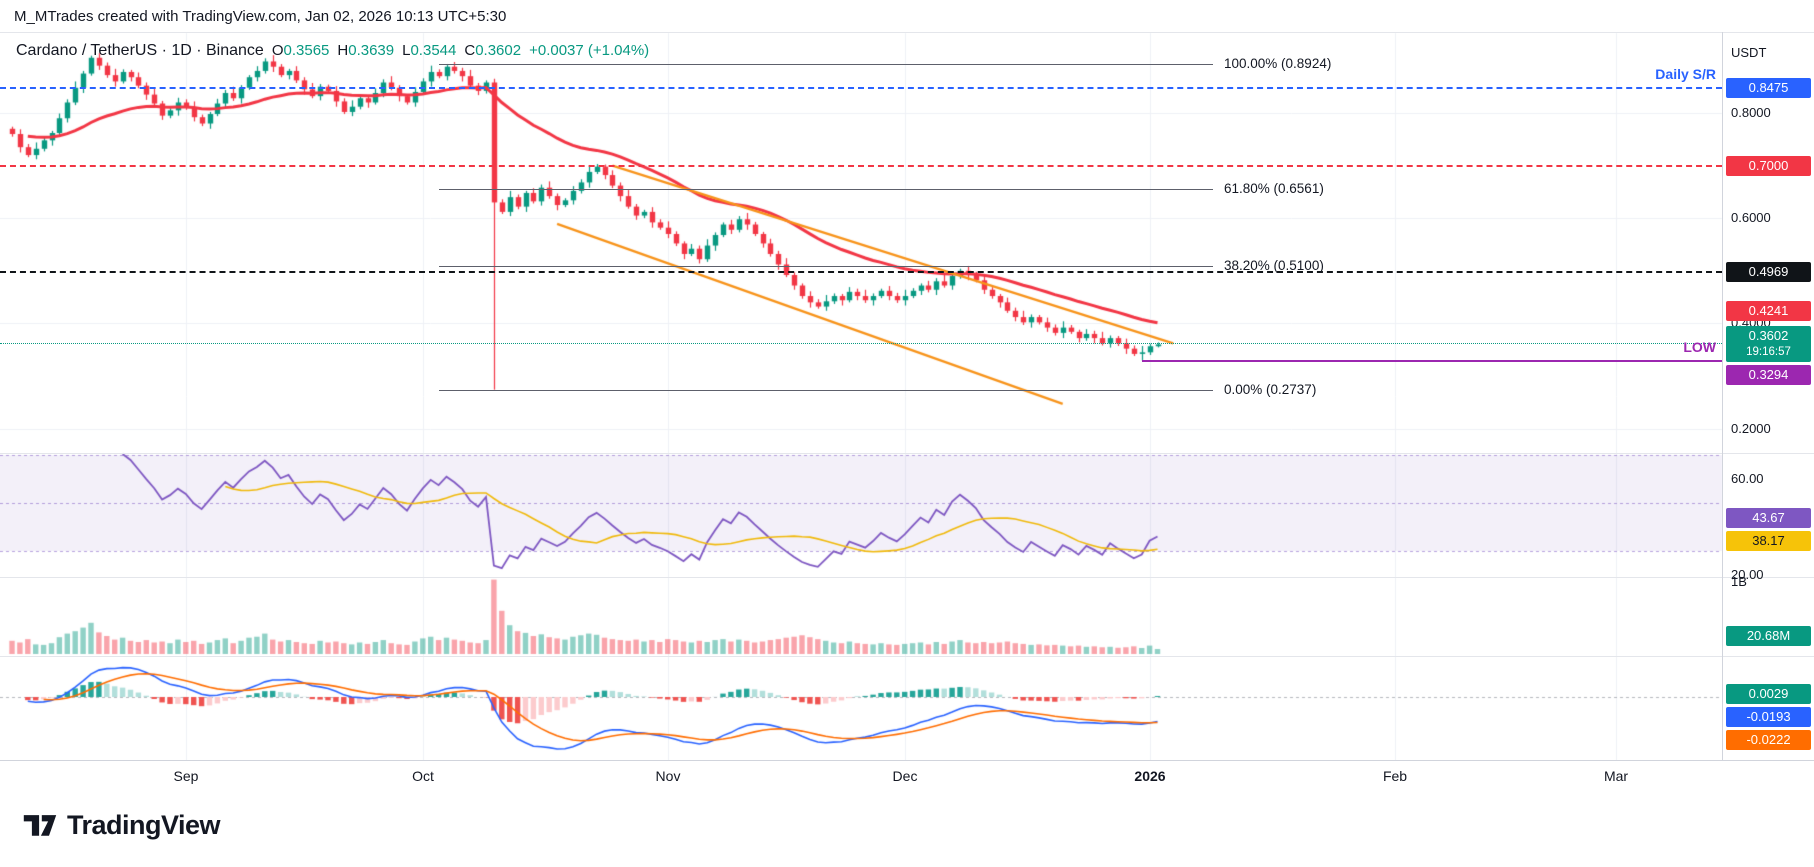  I want to click on macd-hist-badge-text: 0.0029, so click(1768, 693).